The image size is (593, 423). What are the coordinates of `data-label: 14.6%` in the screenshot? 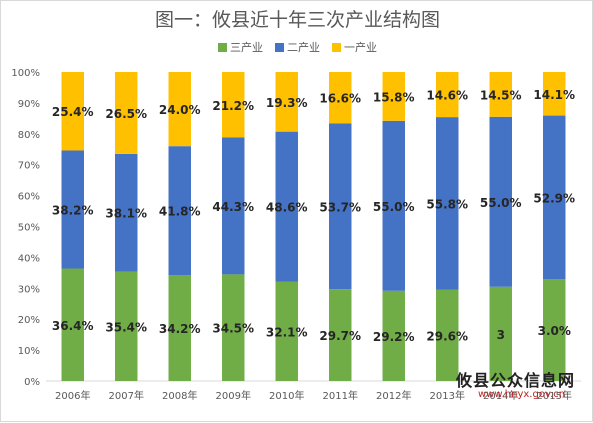 It's located at (447, 96).